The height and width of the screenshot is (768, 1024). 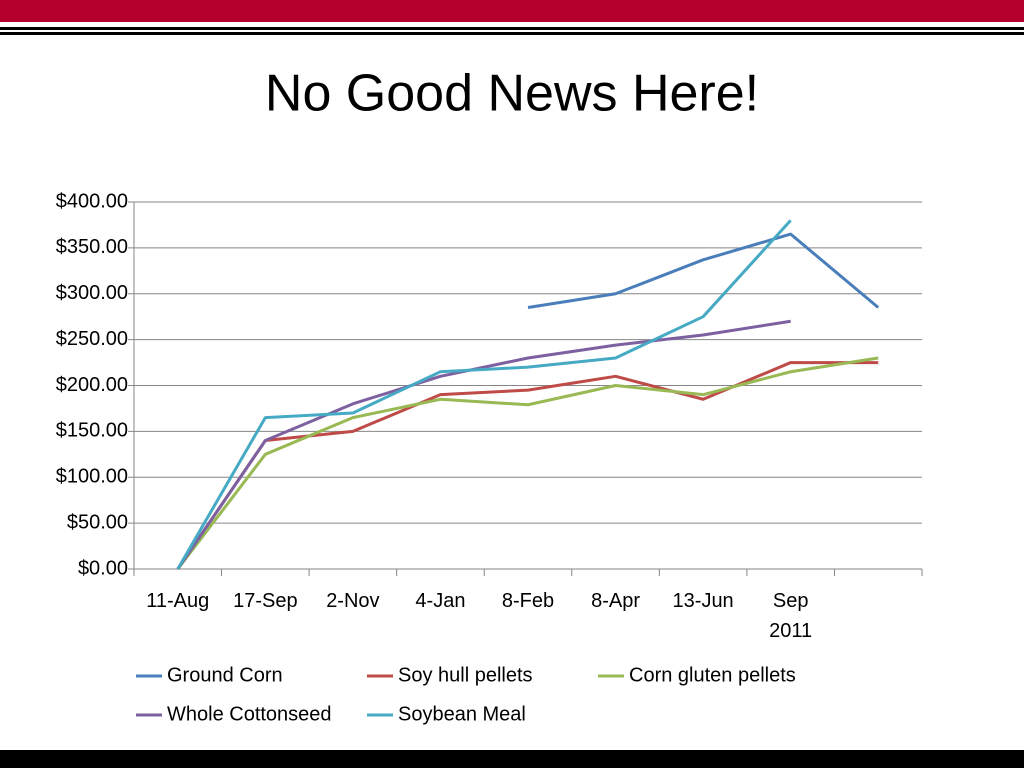 I want to click on legend-label: Soybean Meal, so click(x=462, y=714).